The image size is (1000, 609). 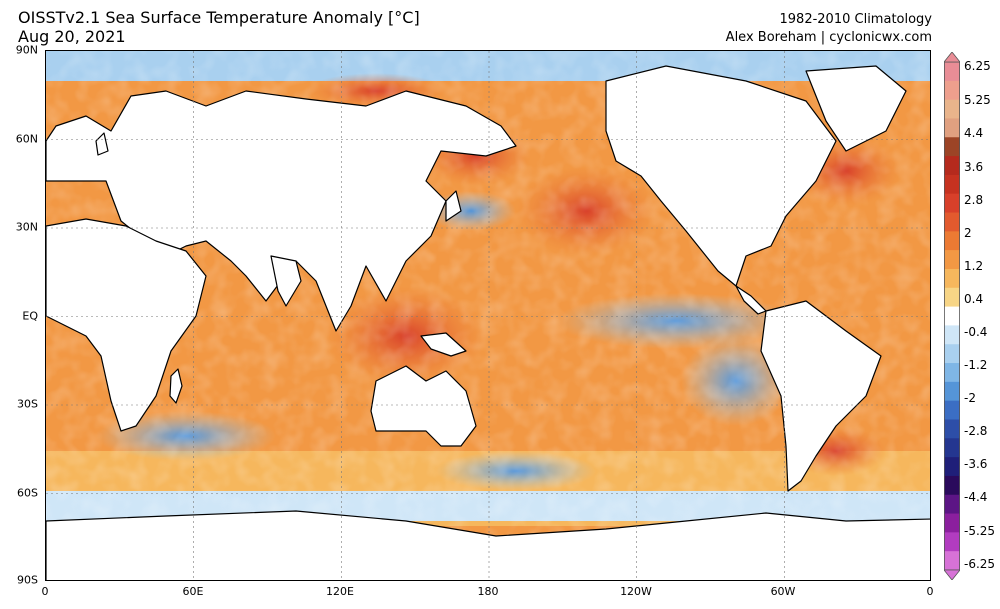 I want to click on lat-label-90n: 90N, so click(x=26, y=50).